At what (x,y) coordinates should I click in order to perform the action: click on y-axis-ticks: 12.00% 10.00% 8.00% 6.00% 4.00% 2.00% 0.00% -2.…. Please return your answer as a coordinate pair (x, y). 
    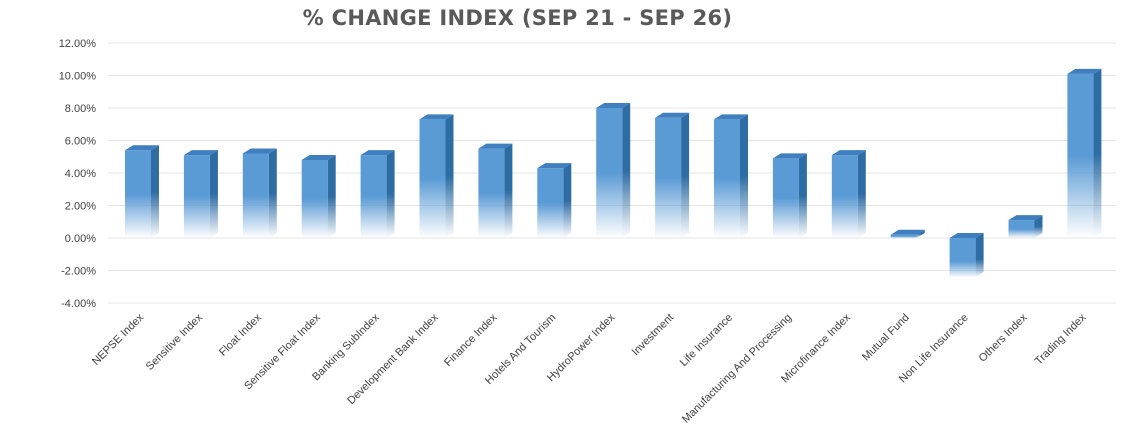
    Looking at the image, I should click on (78, 174).